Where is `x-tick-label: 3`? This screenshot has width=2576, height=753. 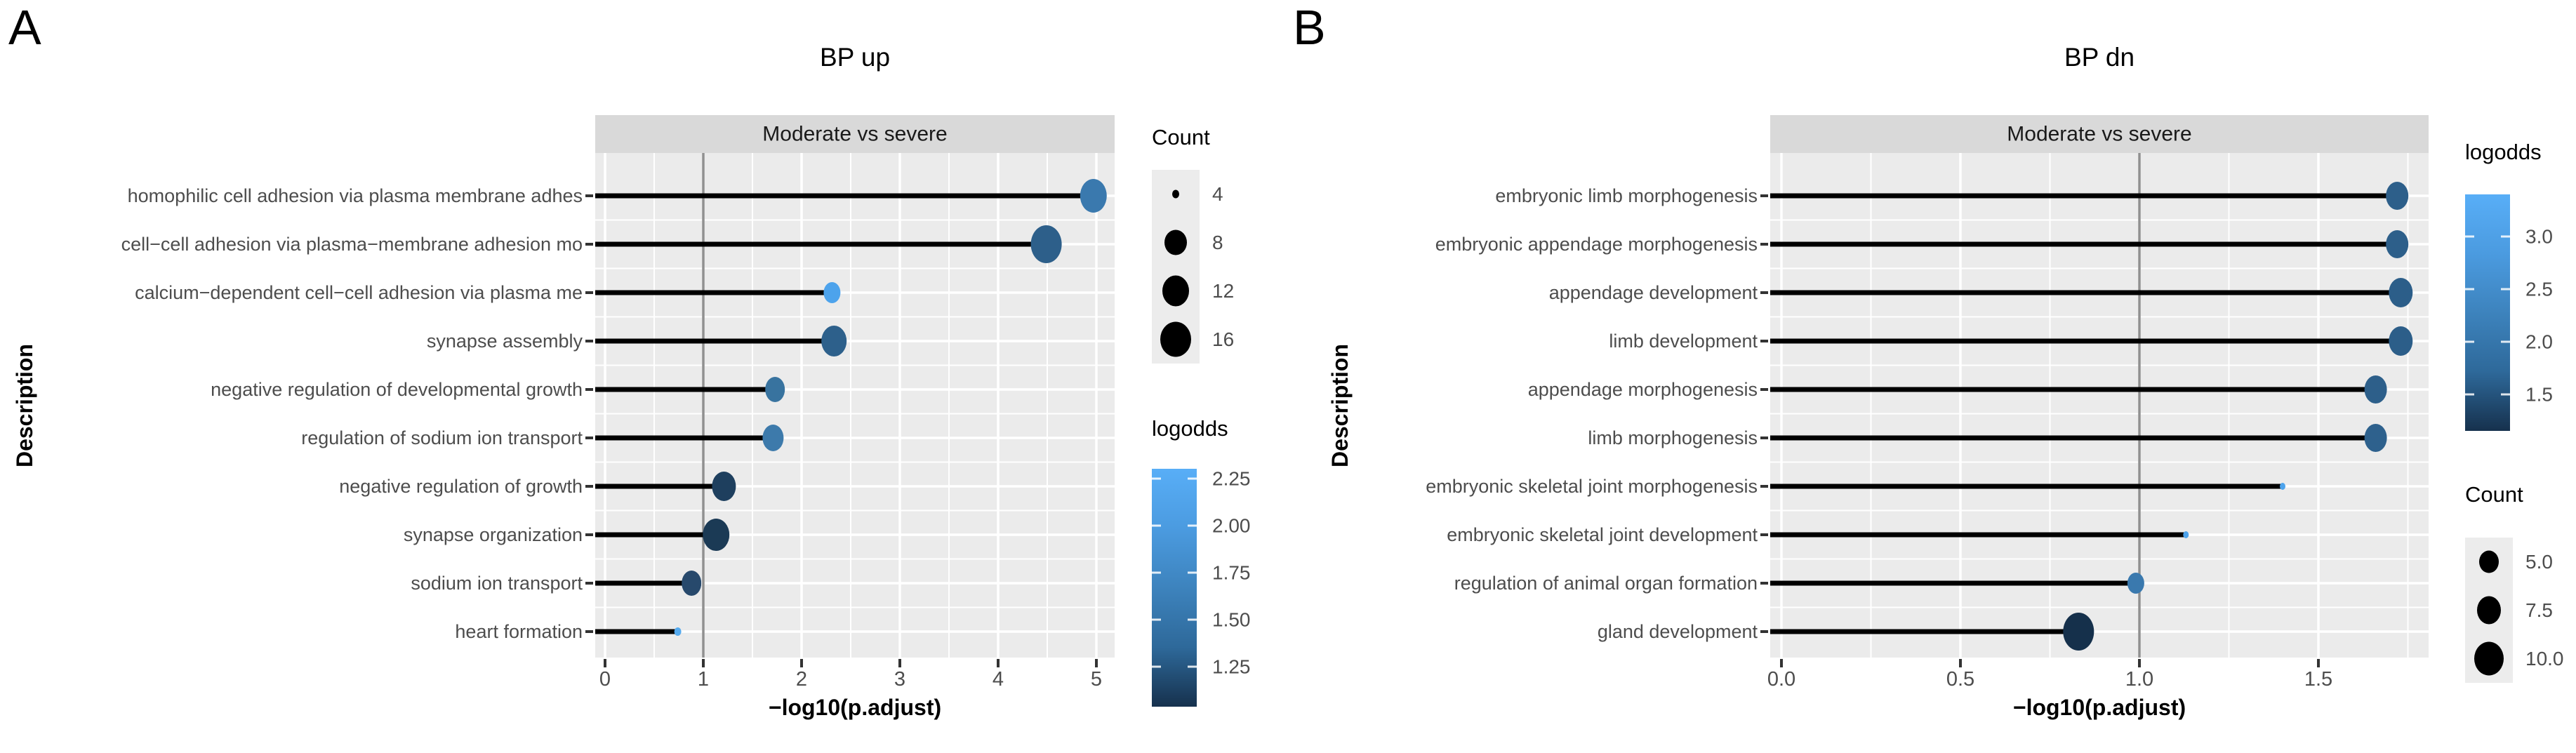
x-tick-label: 3 is located at coordinates (900, 679).